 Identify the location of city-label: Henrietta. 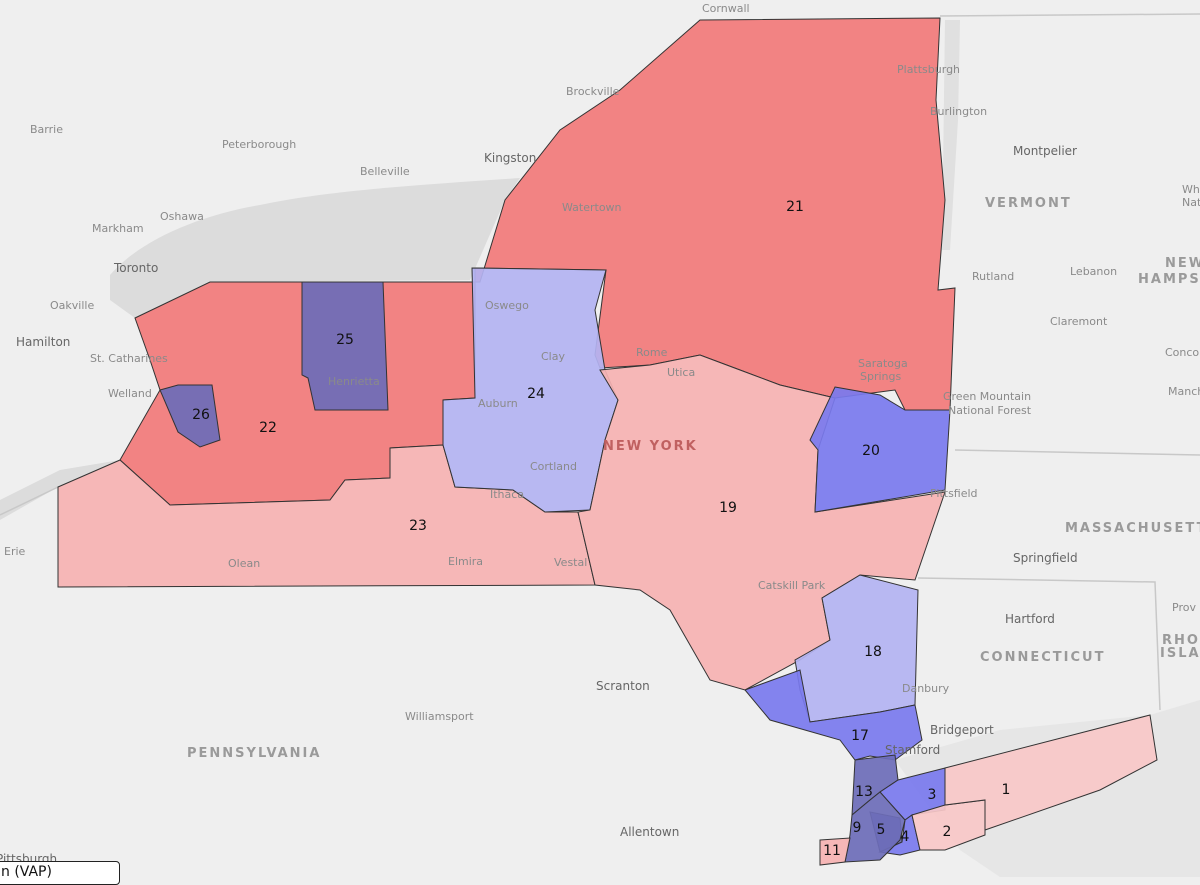
(354, 381).